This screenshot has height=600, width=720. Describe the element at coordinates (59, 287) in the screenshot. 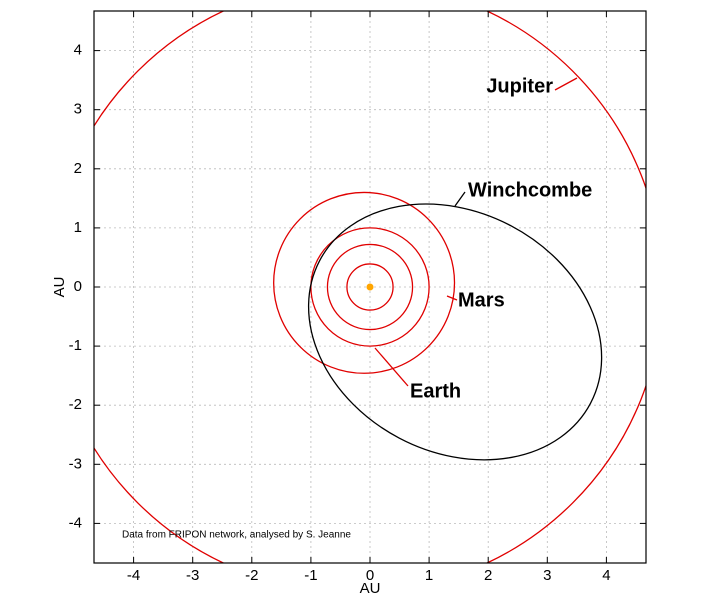

I see `y-axis-label: AU` at that location.